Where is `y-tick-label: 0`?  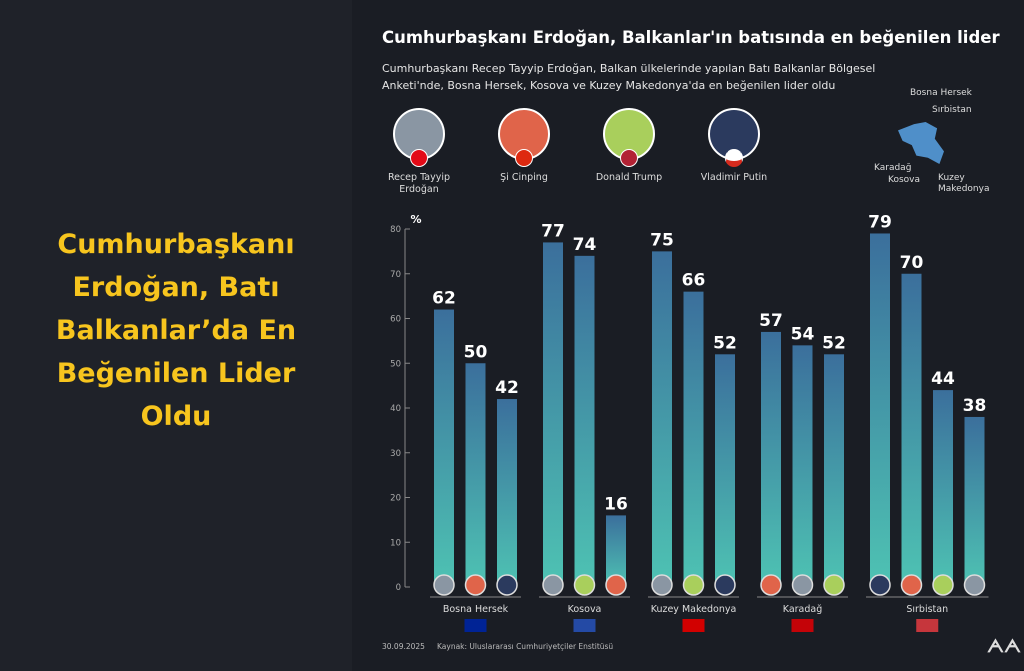 y-tick-label: 0 is located at coordinates (398, 588).